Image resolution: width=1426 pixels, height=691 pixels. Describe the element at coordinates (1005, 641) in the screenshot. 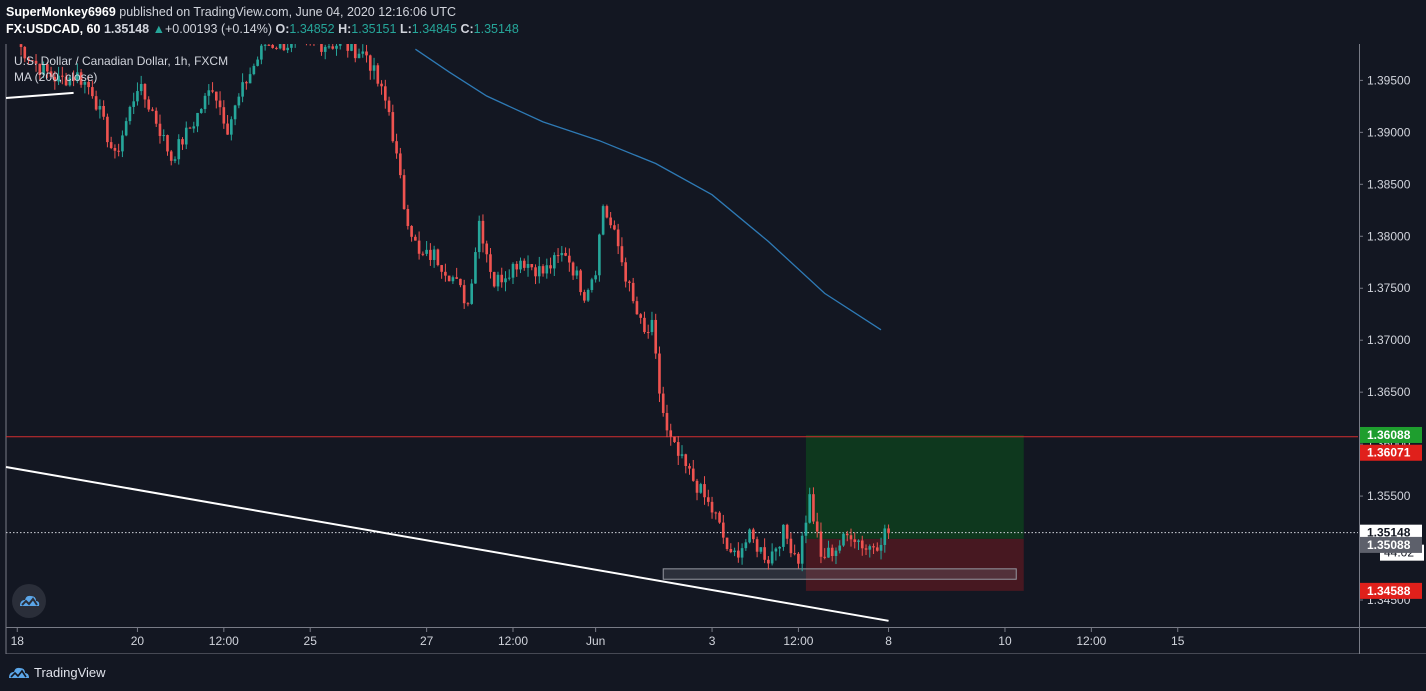

I see `x-tick-label: 10` at that location.